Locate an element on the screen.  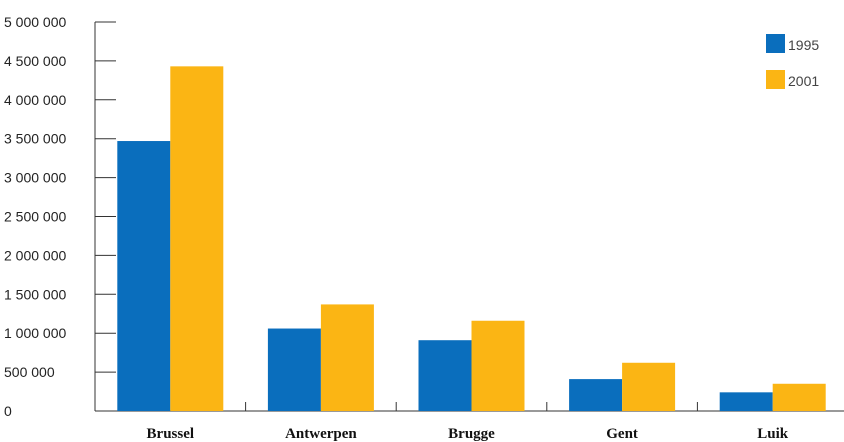
bar-2001-brugge is located at coordinates (498, 366).